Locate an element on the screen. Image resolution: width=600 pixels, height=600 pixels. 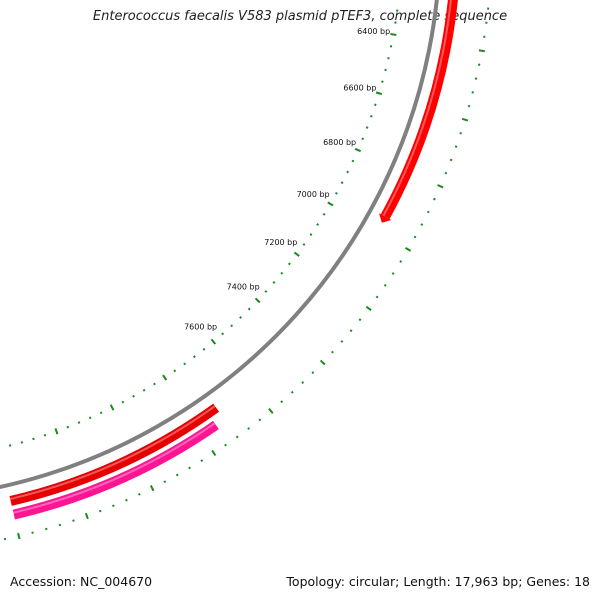
tick-label: 6600 bp is located at coordinates (359, 87).